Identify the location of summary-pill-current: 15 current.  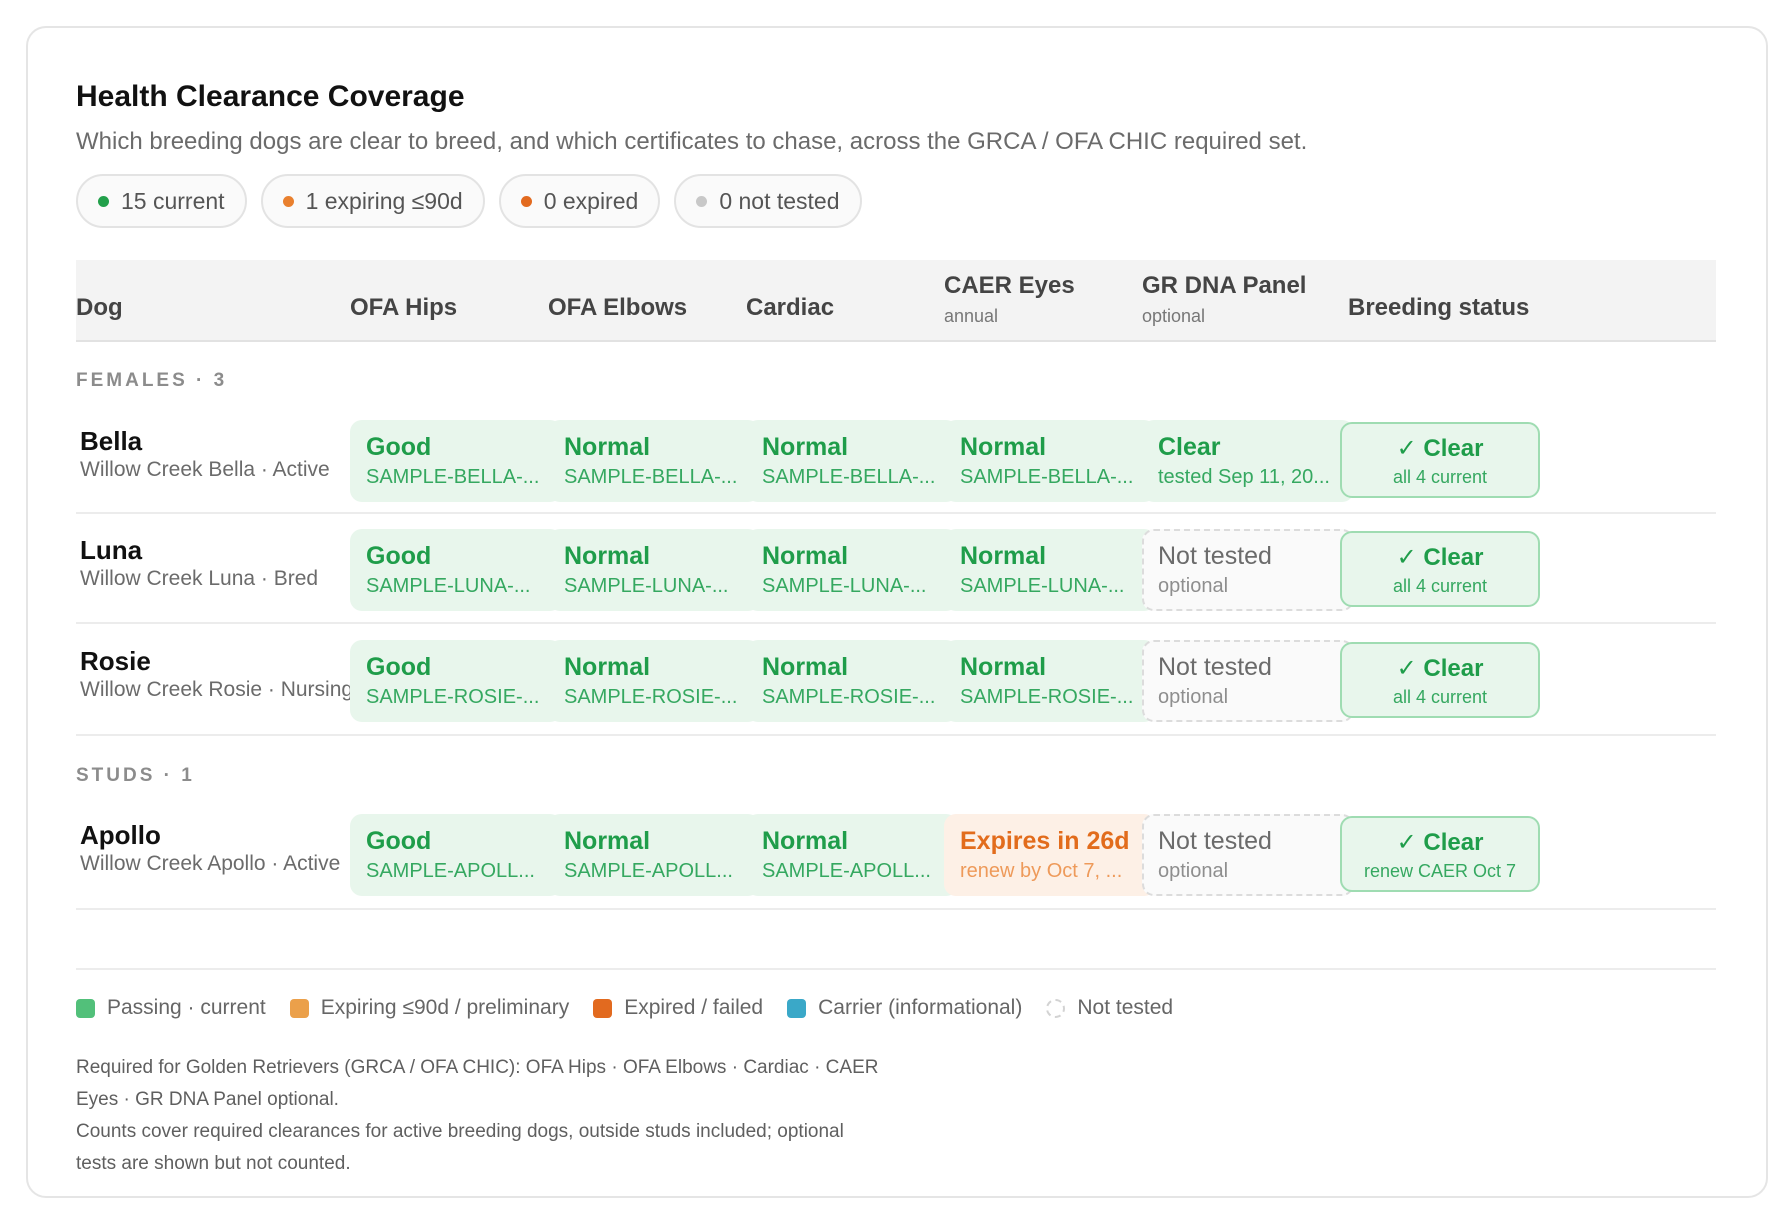
(161, 201).